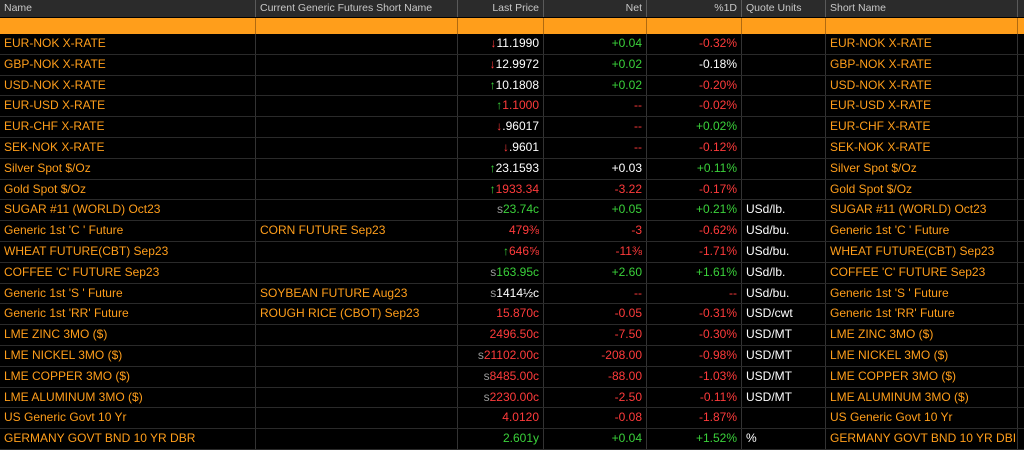  I want to click on net-change: -7.50, so click(595, 335).